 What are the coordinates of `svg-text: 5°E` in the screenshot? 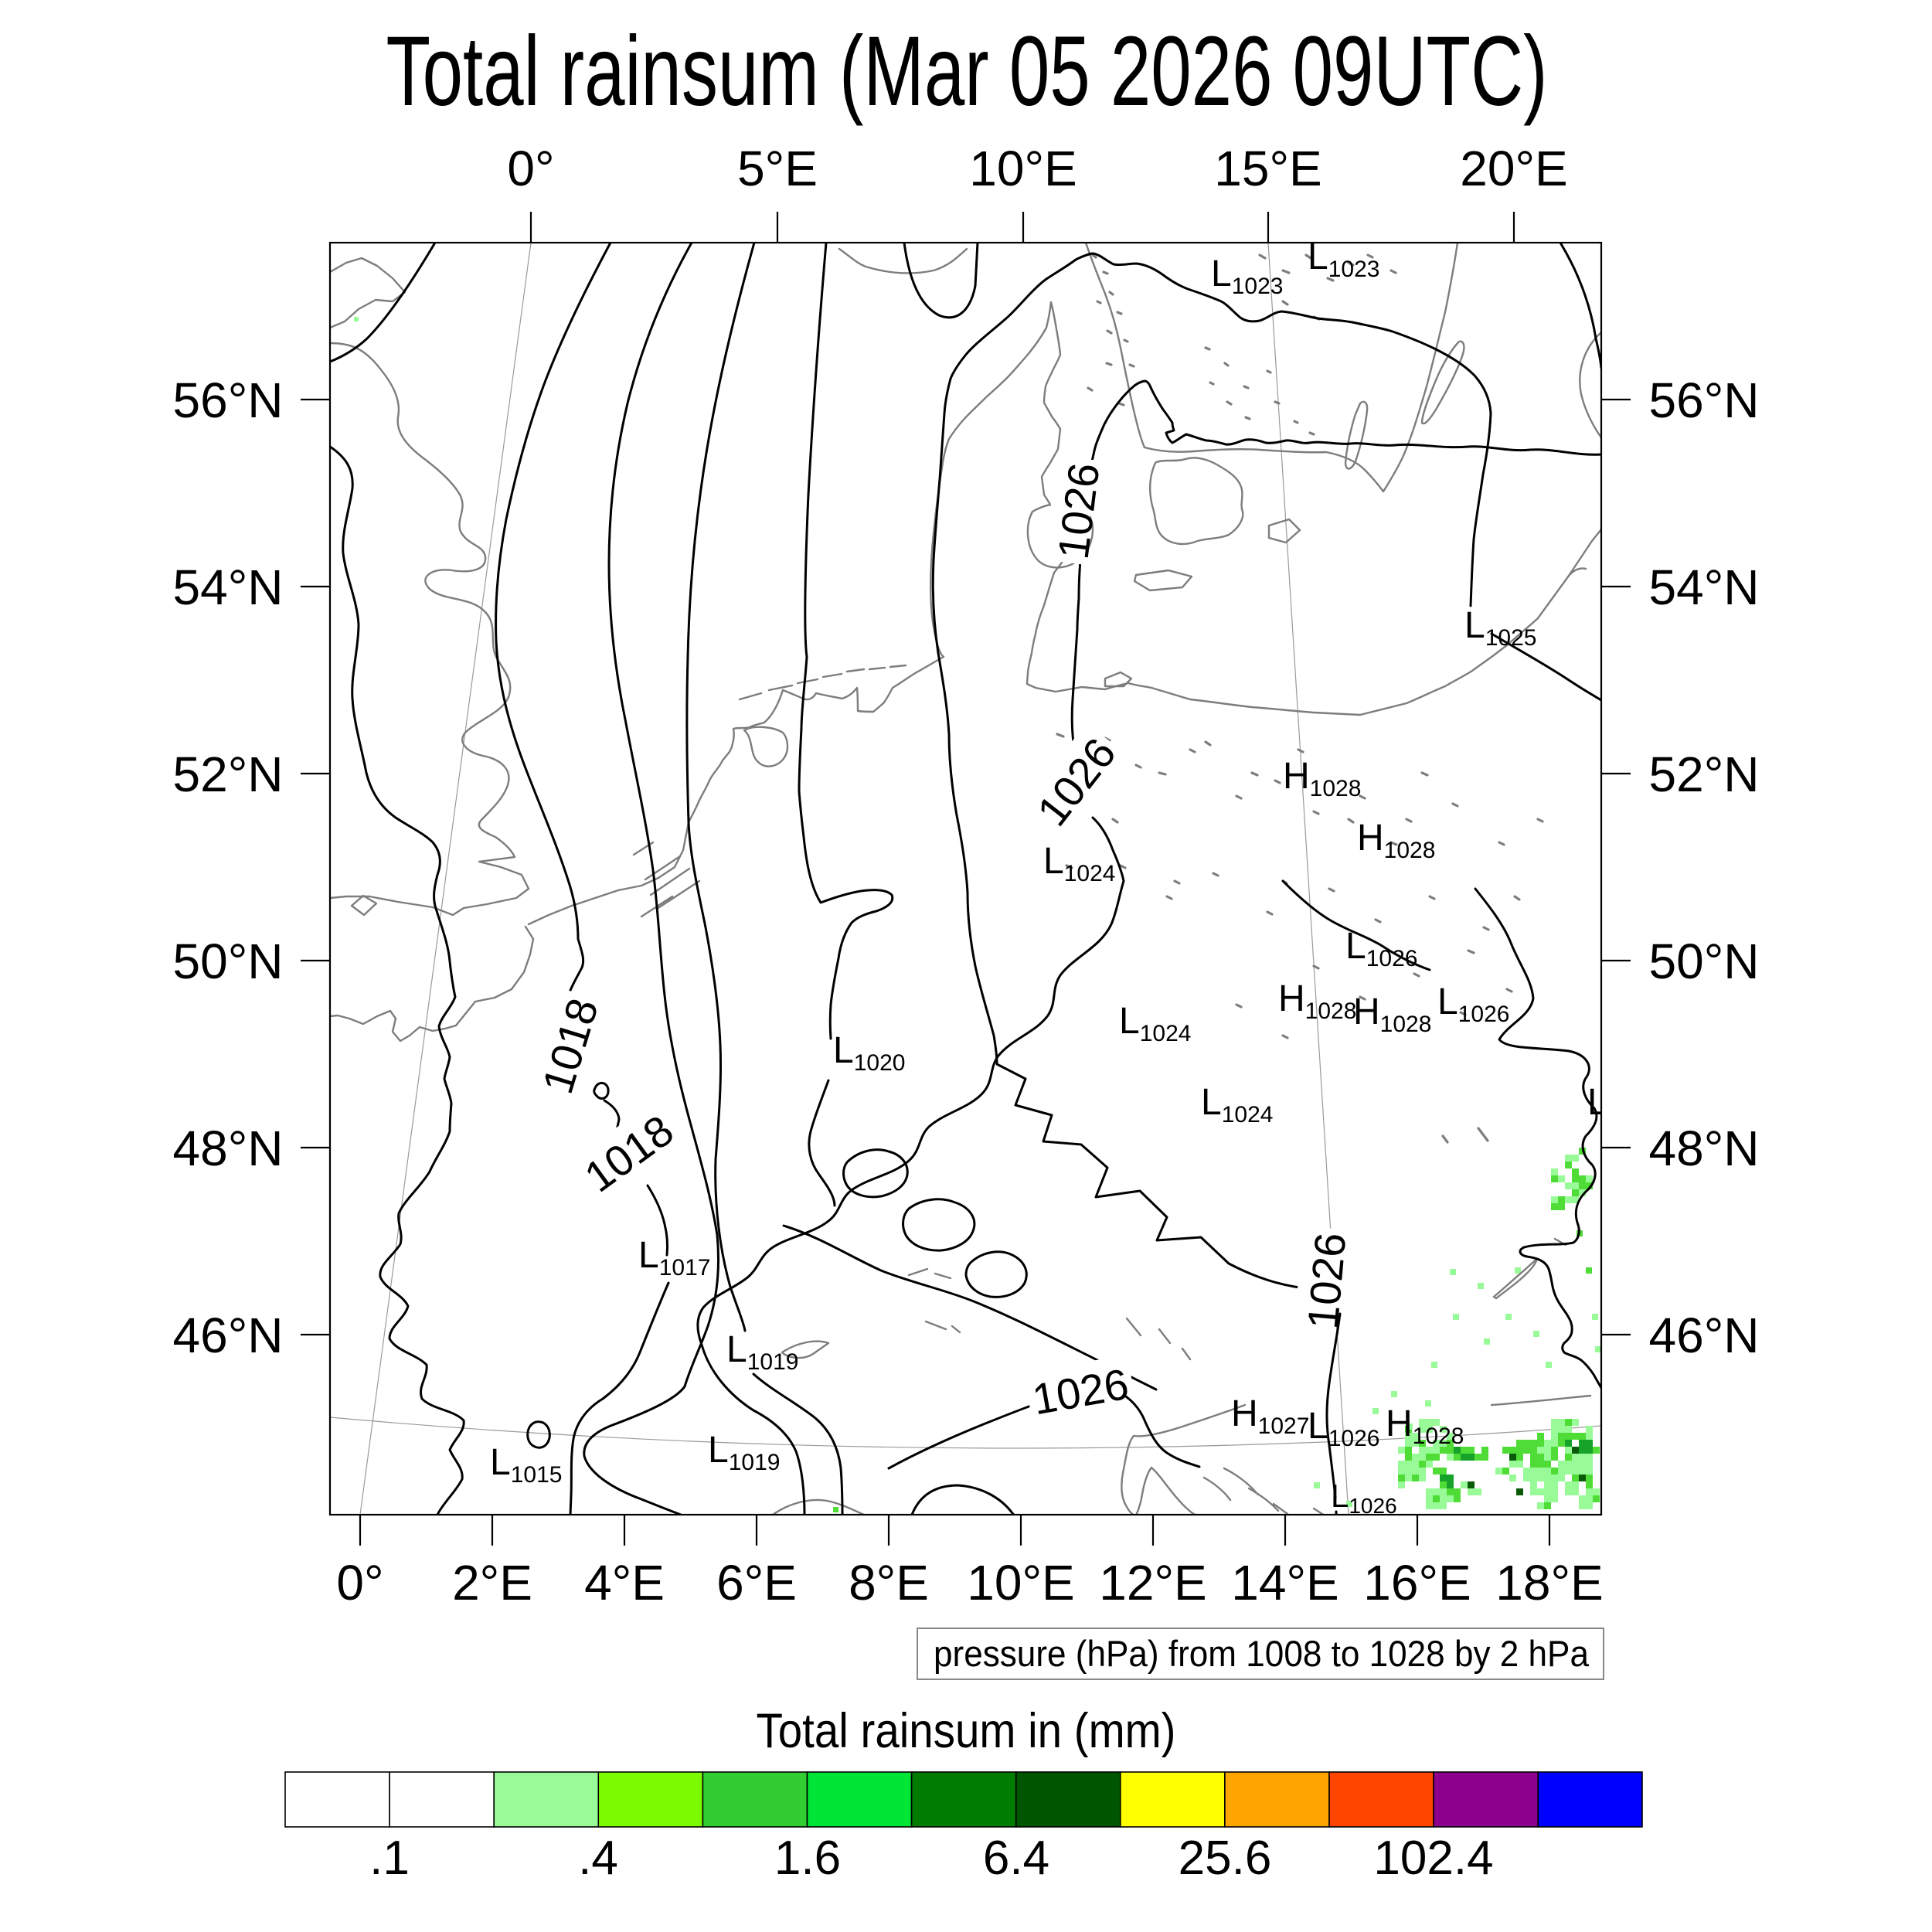 It's located at (777, 168).